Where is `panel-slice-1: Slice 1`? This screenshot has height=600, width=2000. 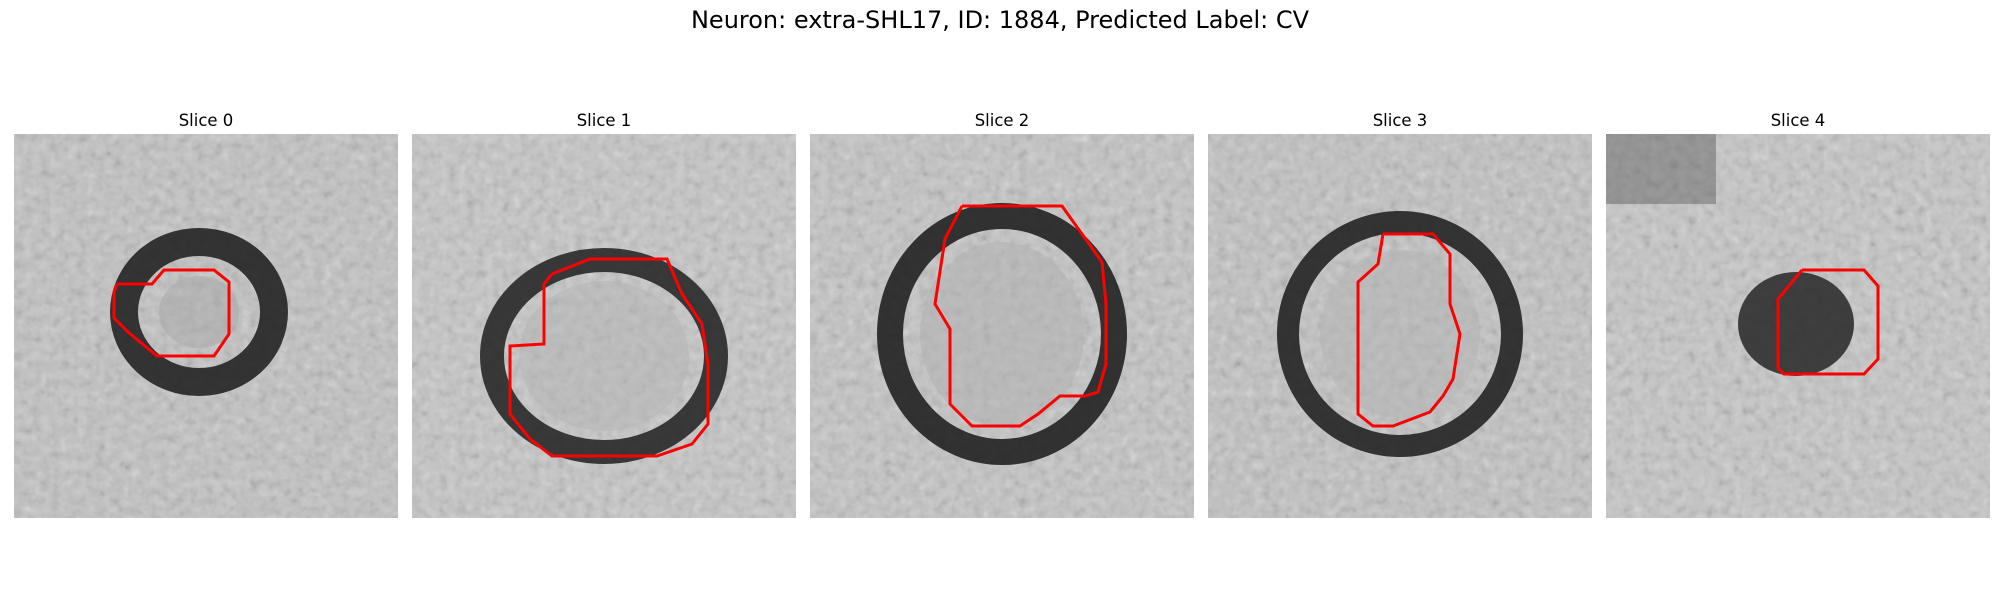 panel-slice-1: Slice 1 is located at coordinates (604, 313).